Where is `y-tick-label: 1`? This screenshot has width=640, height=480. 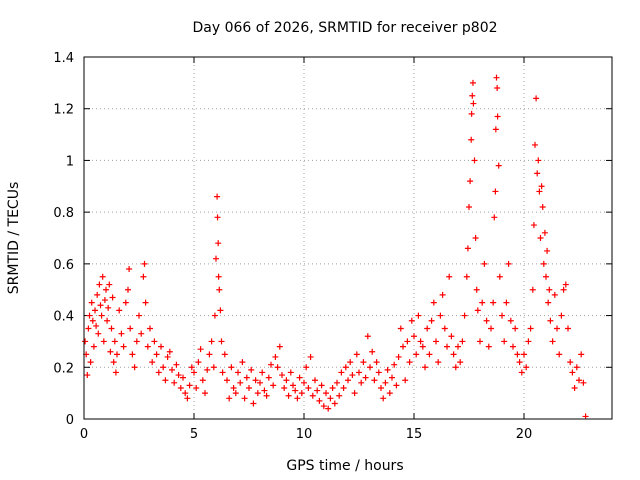
y-tick-label: 1 is located at coordinates (70, 161).